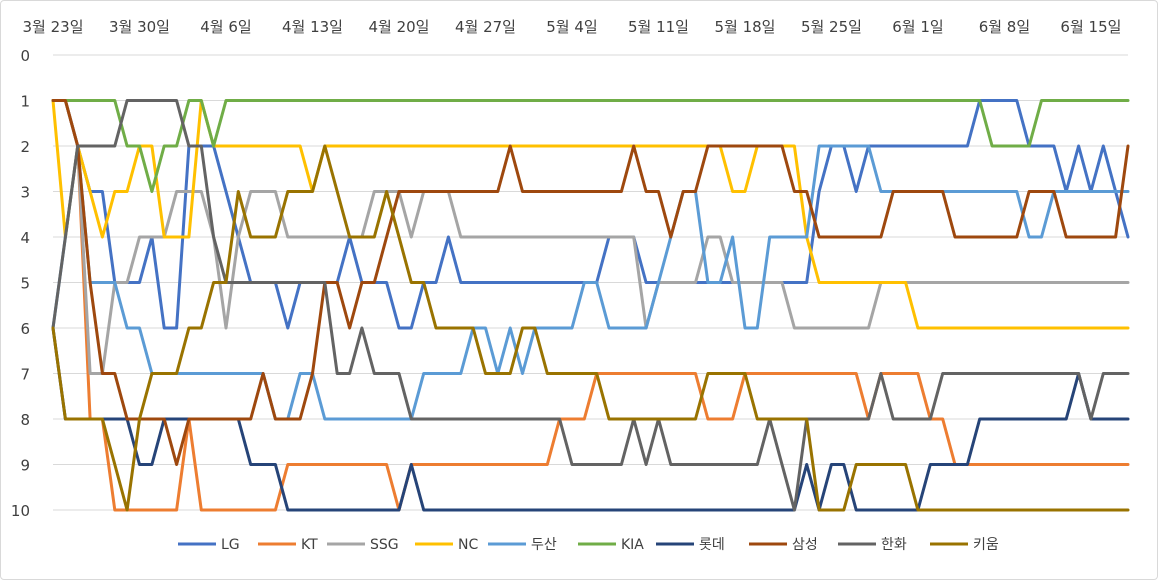 The width and height of the screenshot is (1158, 580). I want to click on legend-item: 삼성, so click(783, 545).